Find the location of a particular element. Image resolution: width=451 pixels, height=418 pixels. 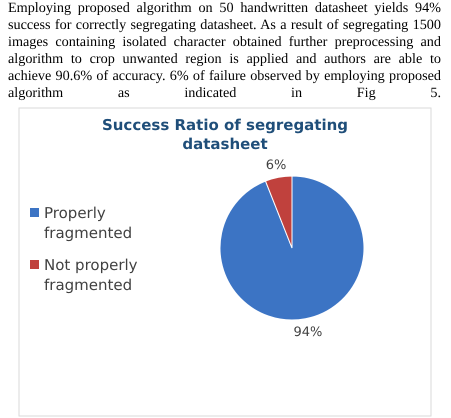

chart-title: Success Ratio of segregating datasheet is located at coordinates (225, 134).